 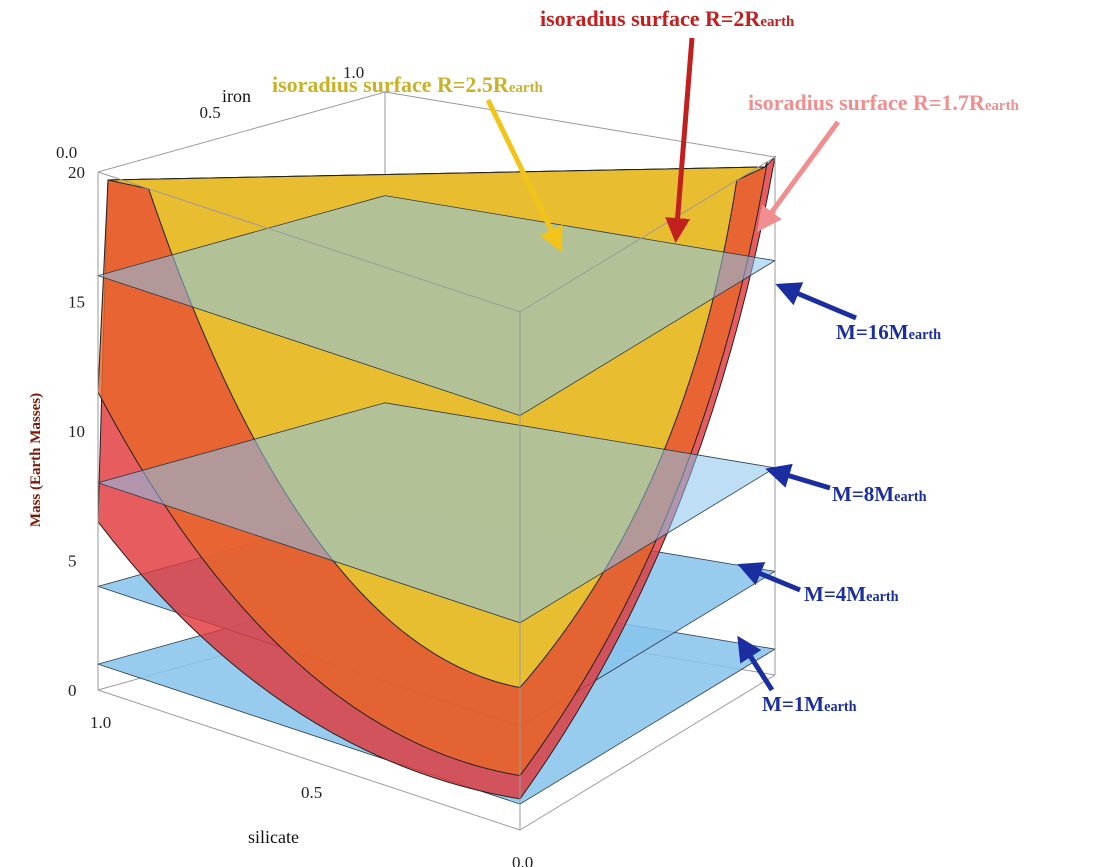 I want to click on label-mass-1: M=1Mearth, so click(x=809, y=704).